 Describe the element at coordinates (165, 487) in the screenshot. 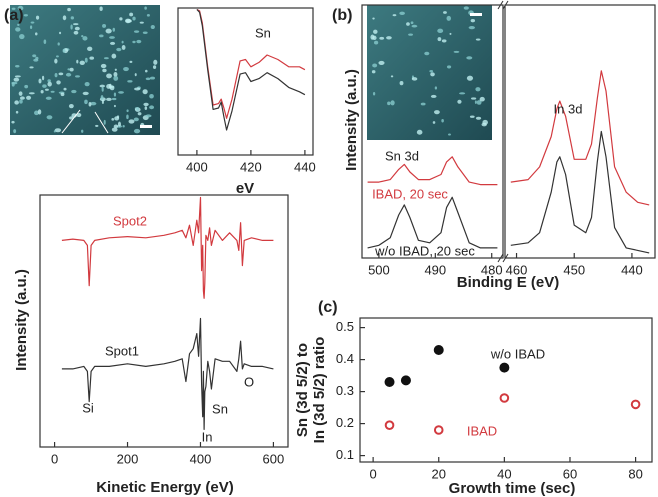

I see `xlabel: Kinetic Energy (eV)` at that location.